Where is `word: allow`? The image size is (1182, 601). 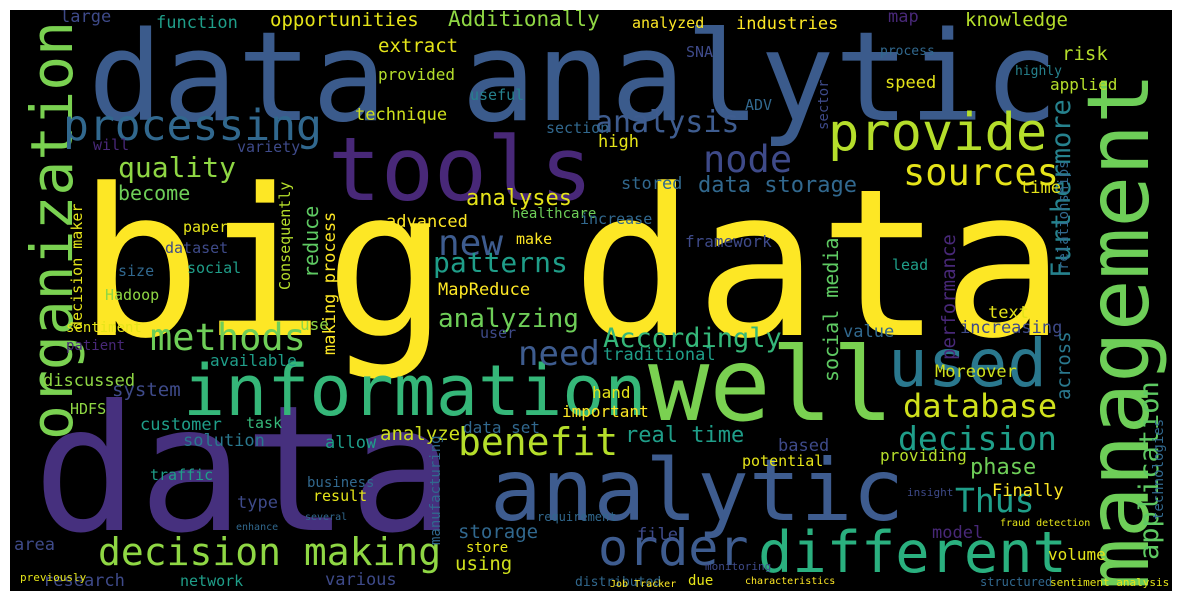
word: allow is located at coordinates (351, 443).